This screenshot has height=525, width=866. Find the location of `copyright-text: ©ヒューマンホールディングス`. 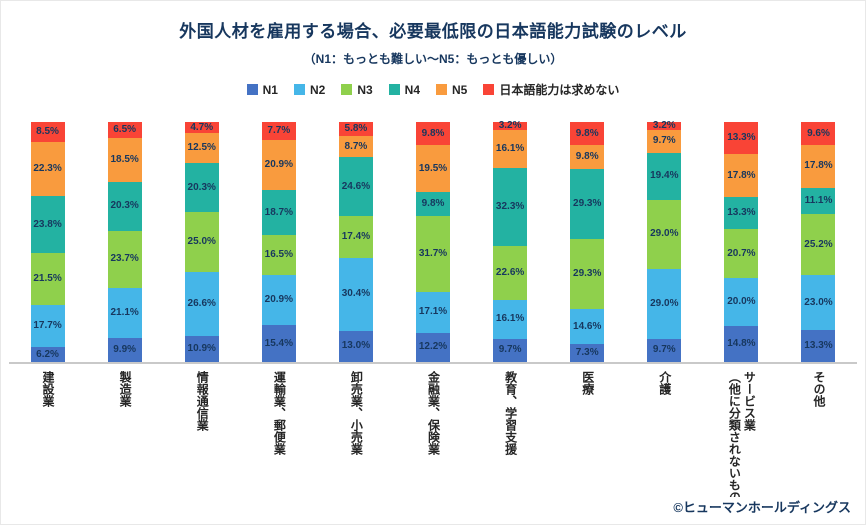

copyright-text: ©ヒューマンホールディングス is located at coordinates (759, 506).